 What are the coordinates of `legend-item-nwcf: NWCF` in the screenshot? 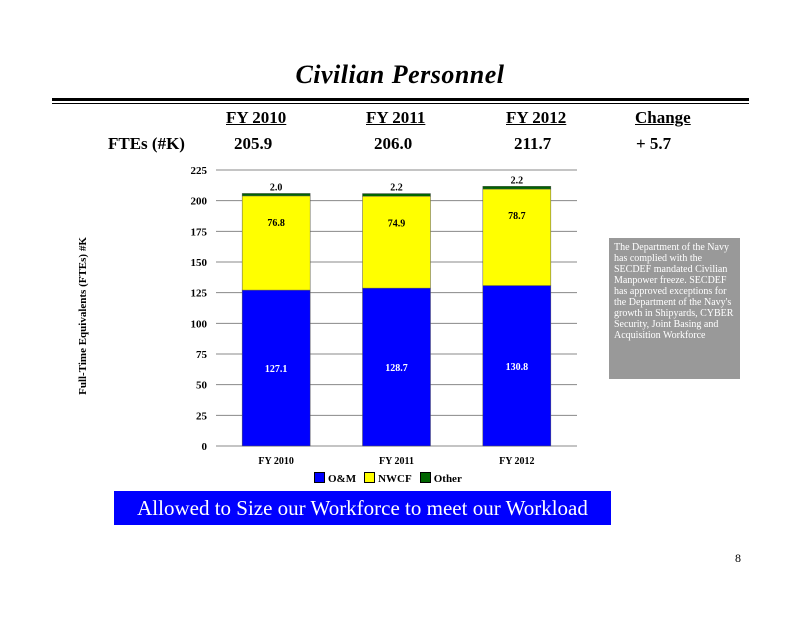 It's located at (388, 478).